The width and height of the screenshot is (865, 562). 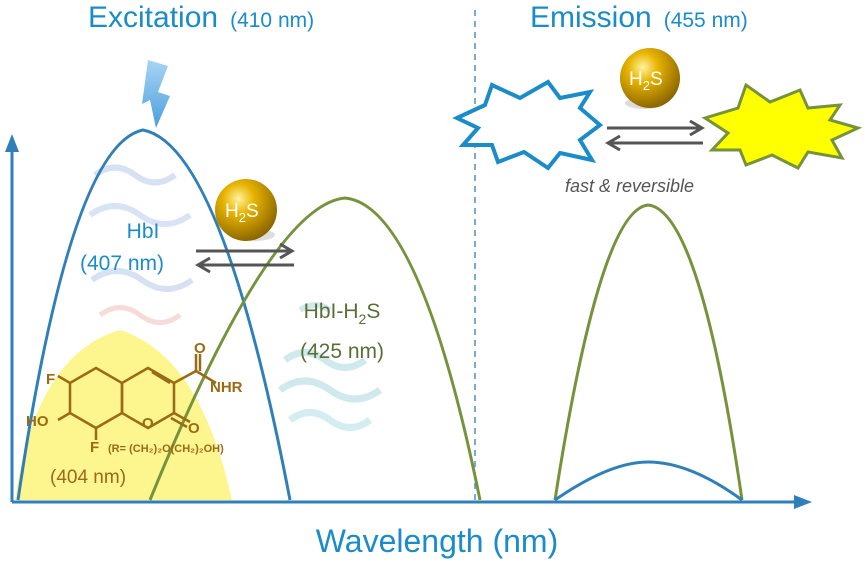 What do you see at coordinates (88, 477) in the screenshot?
I see `dye-wavelength: (404 nm)` at bounding box center [88, 477].